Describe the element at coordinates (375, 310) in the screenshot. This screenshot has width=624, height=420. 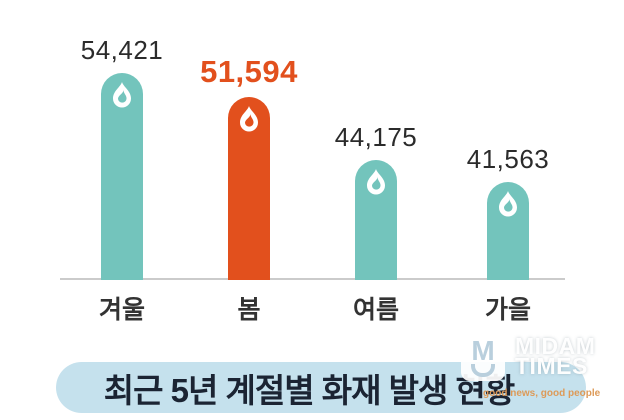
I see `season-label-여름: 여름` at that location.